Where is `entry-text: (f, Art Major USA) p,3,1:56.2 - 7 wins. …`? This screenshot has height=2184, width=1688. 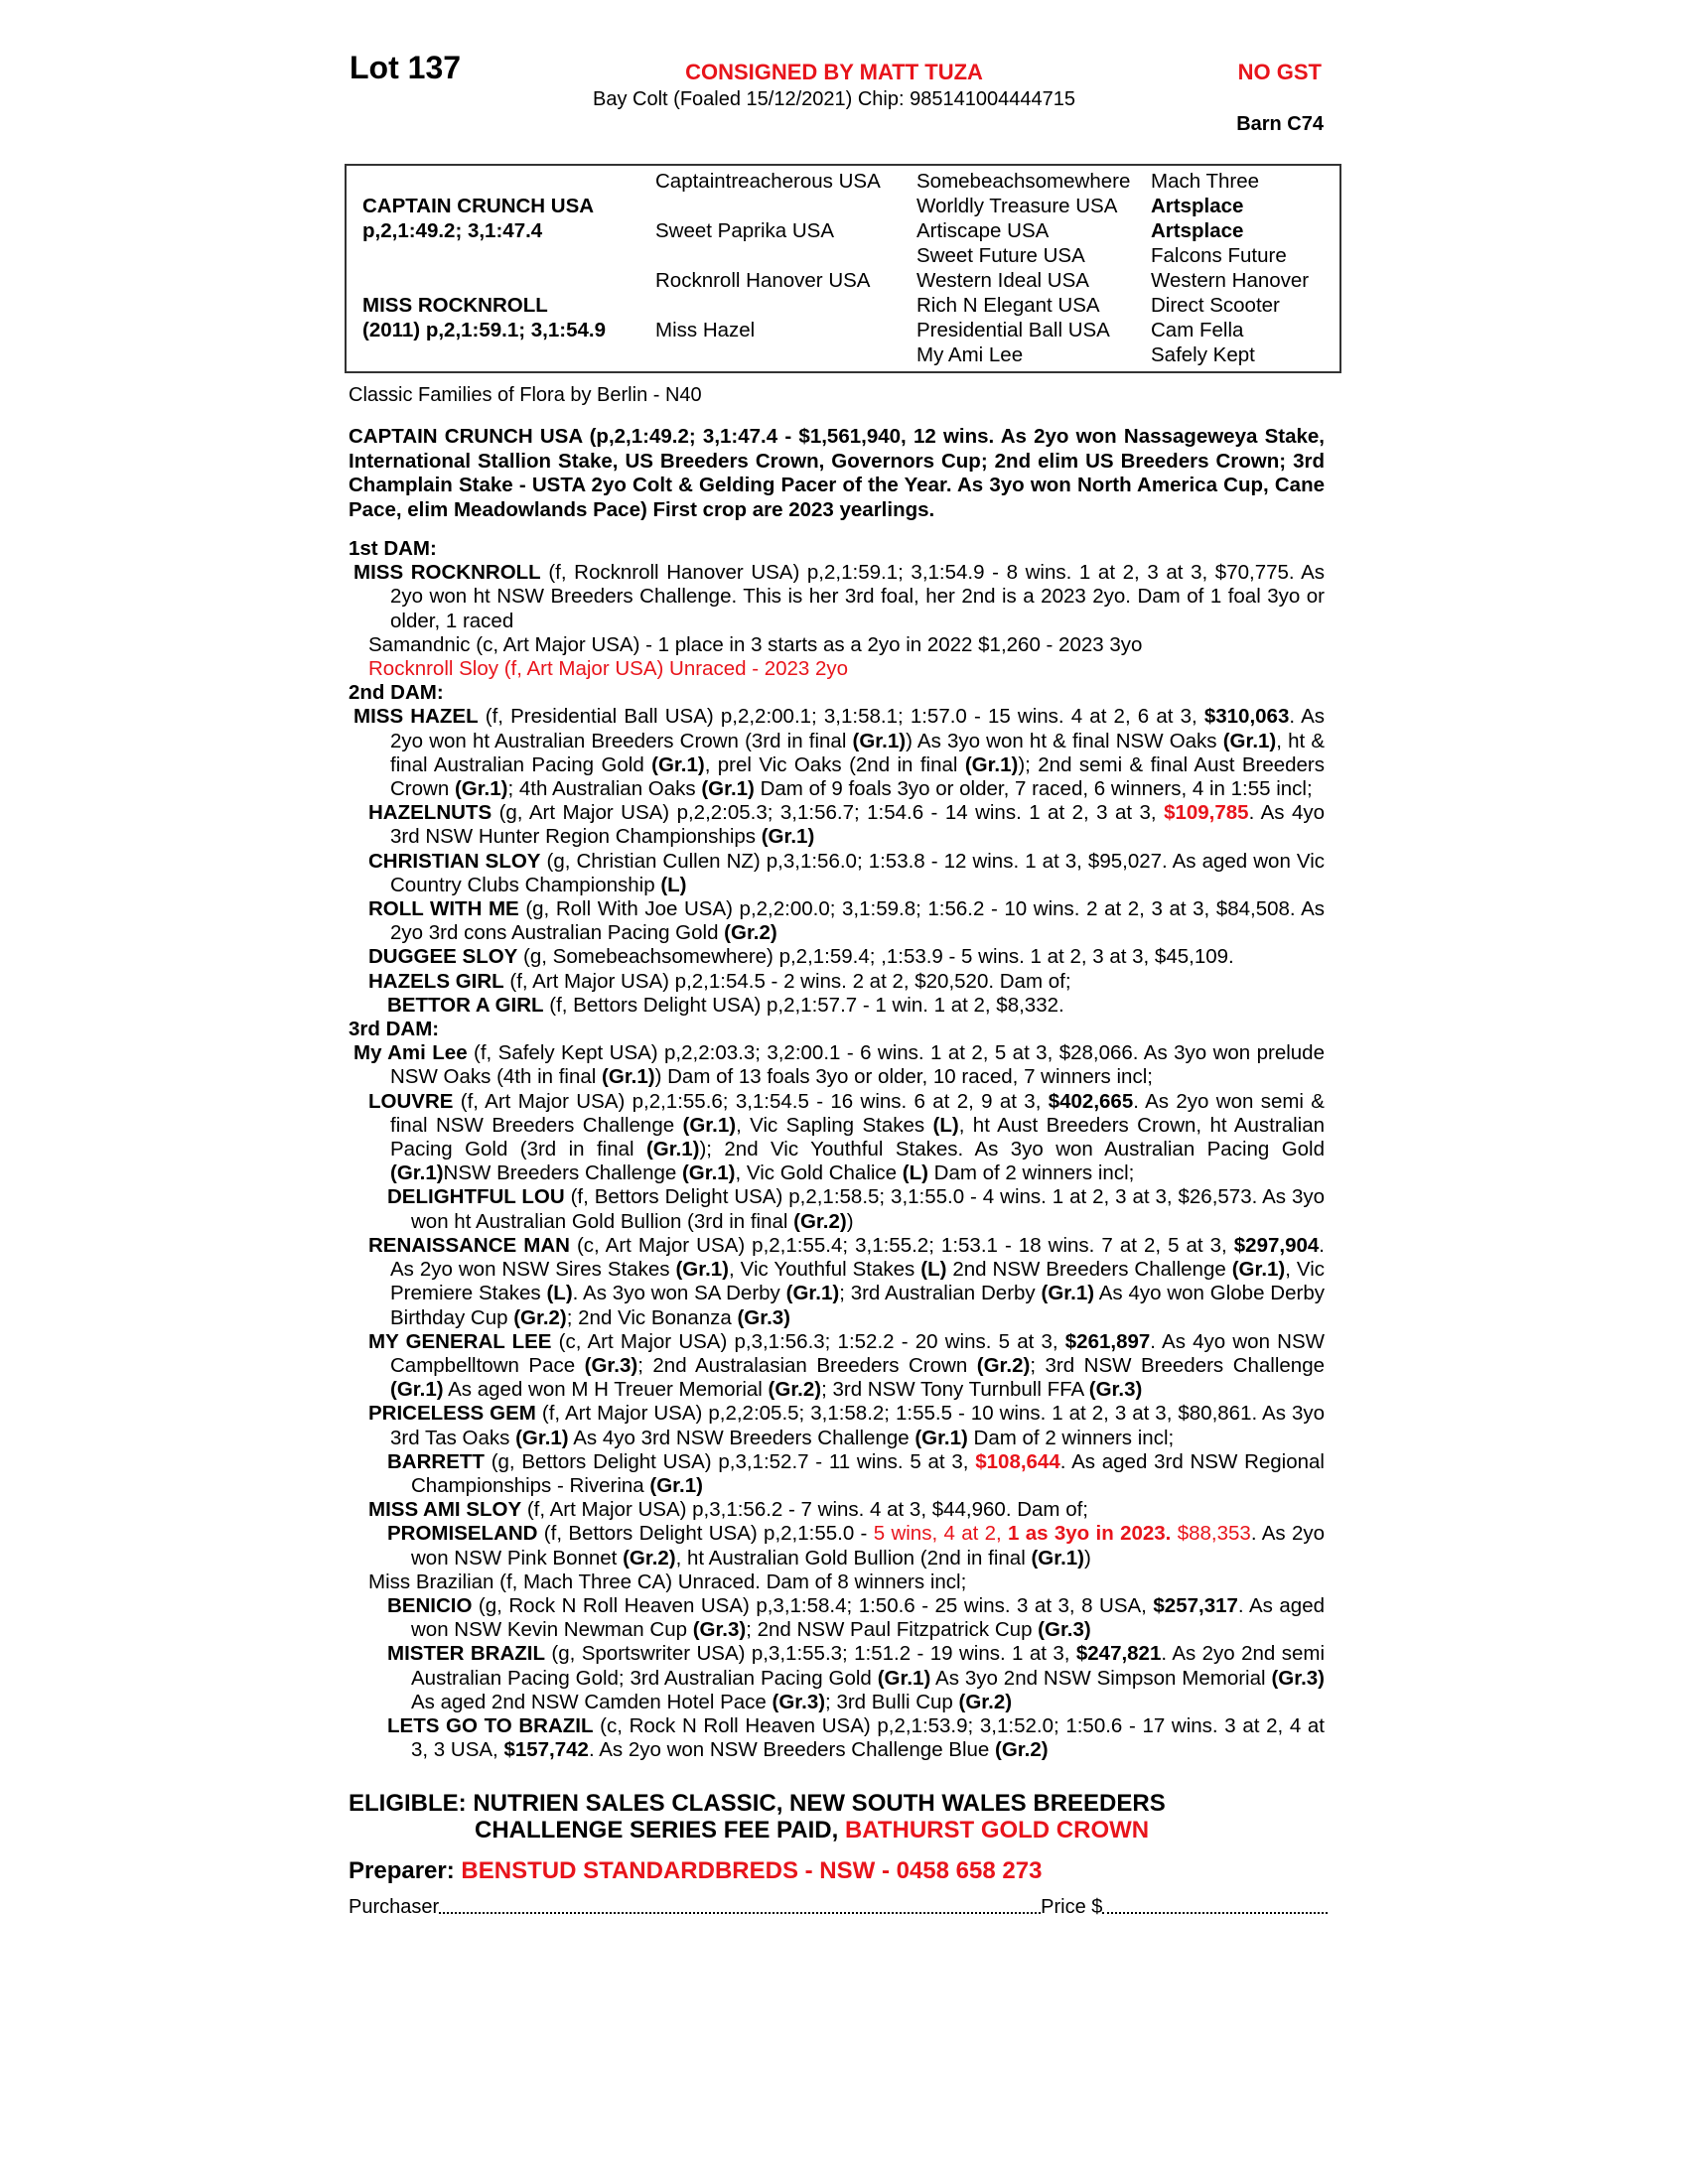
entry-text: (f, Art Major USA) p,3,1:56.2 - 7 wins. … is located at coordinates (804, 1510).